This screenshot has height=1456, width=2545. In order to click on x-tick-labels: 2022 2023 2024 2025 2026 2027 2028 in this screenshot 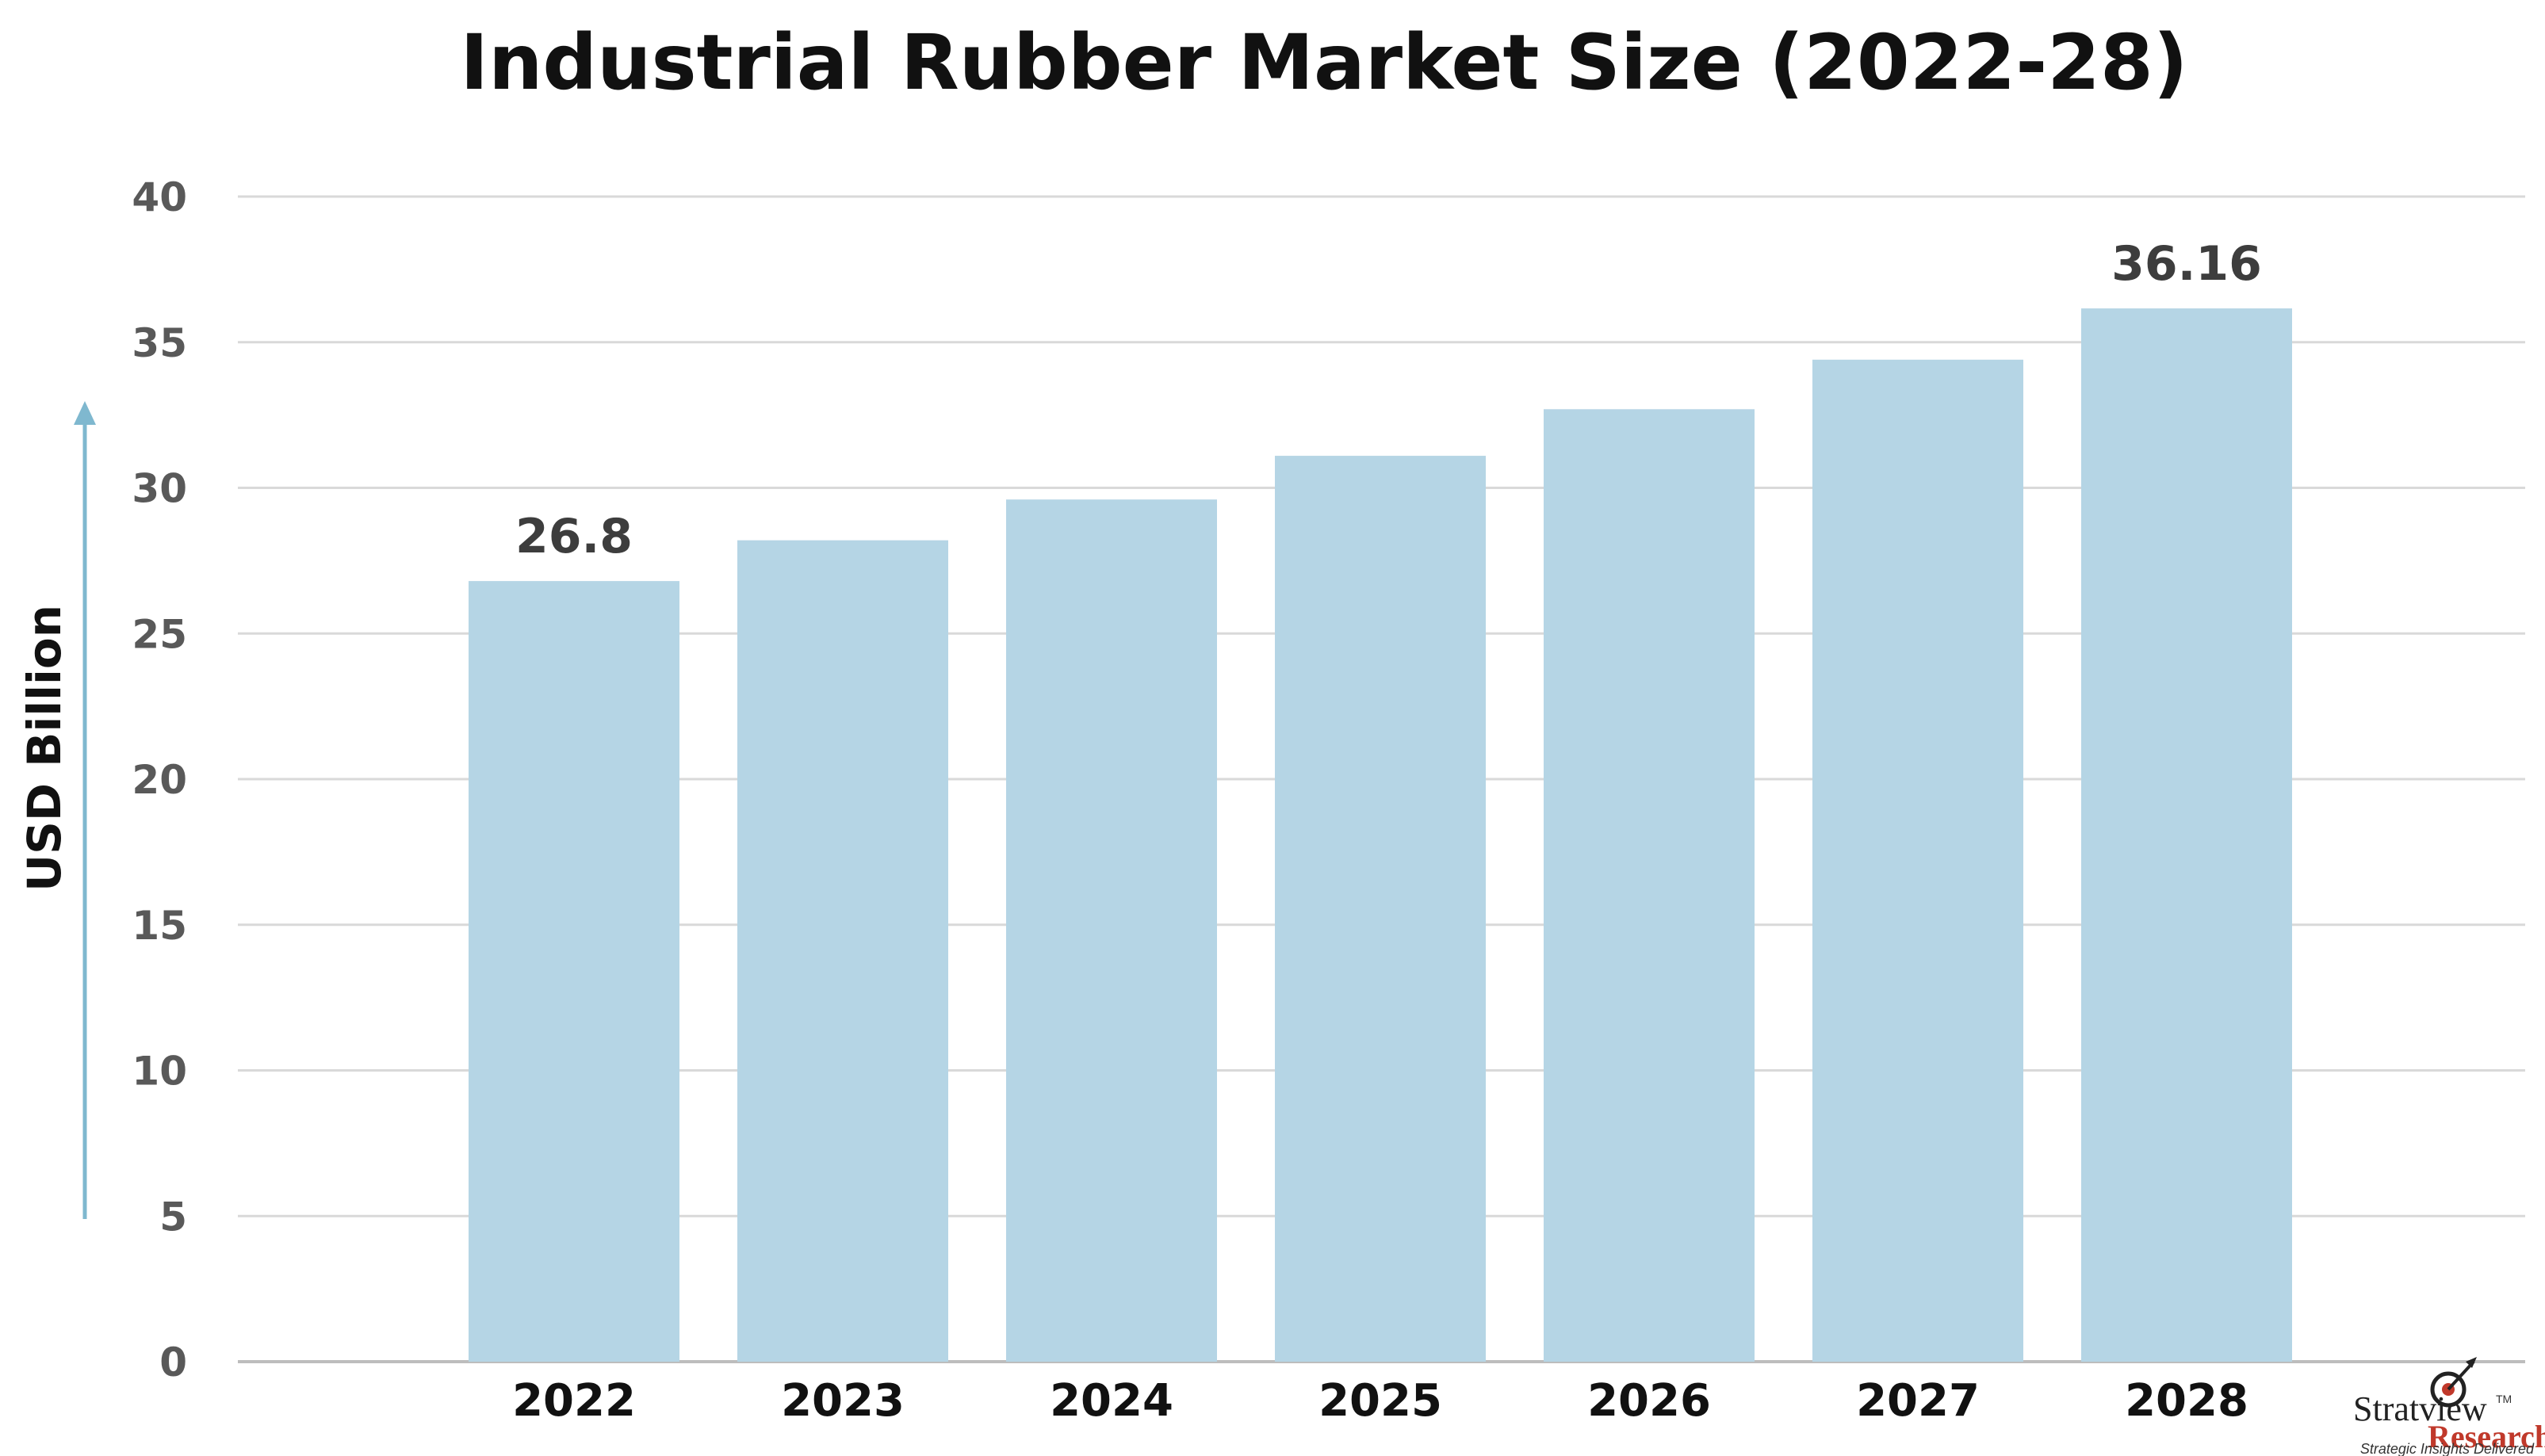, I will do `click(1380, 1401)`.